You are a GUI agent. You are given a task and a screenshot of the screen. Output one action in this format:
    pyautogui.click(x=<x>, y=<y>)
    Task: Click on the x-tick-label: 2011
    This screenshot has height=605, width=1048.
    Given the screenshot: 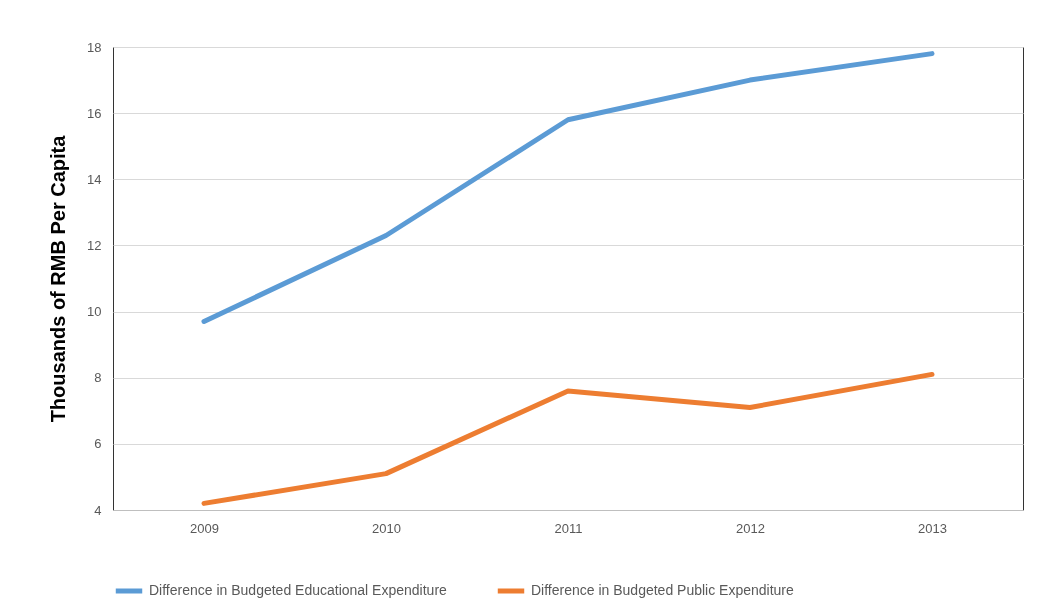 What is the action you would take?
    pyautogui.click(x=568, y=528)
    